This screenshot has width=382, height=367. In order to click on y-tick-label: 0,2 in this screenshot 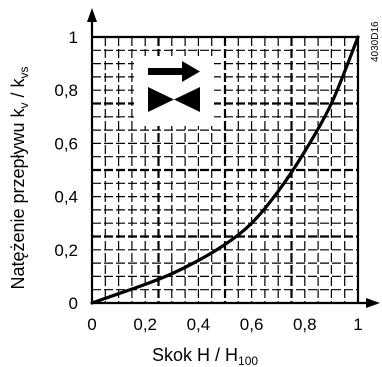, I will do `click(66, 250)`.